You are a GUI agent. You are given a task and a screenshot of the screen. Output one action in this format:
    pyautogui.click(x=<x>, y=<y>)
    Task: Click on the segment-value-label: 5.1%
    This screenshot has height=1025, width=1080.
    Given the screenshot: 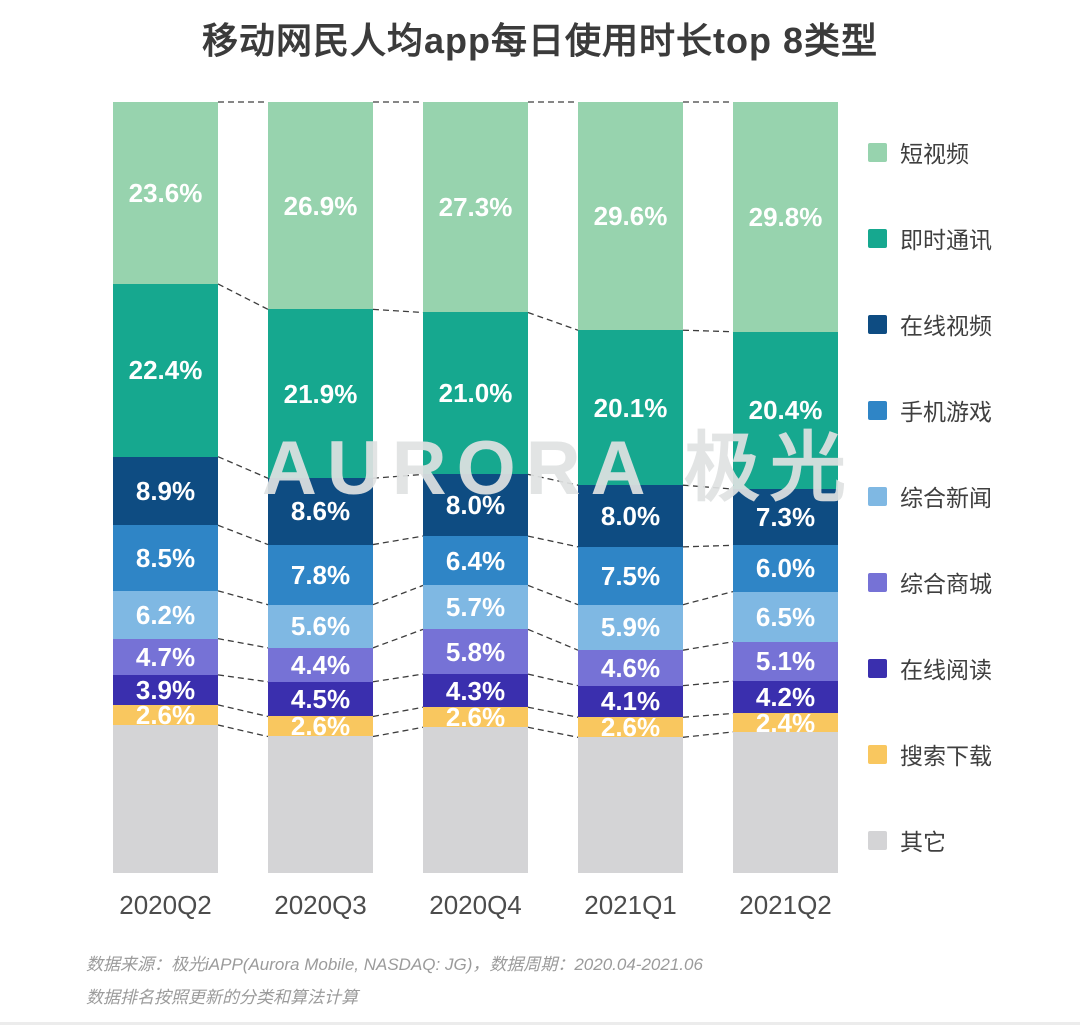 What is the action you would take?
    pyautogui.click(x=785, y=661)
    